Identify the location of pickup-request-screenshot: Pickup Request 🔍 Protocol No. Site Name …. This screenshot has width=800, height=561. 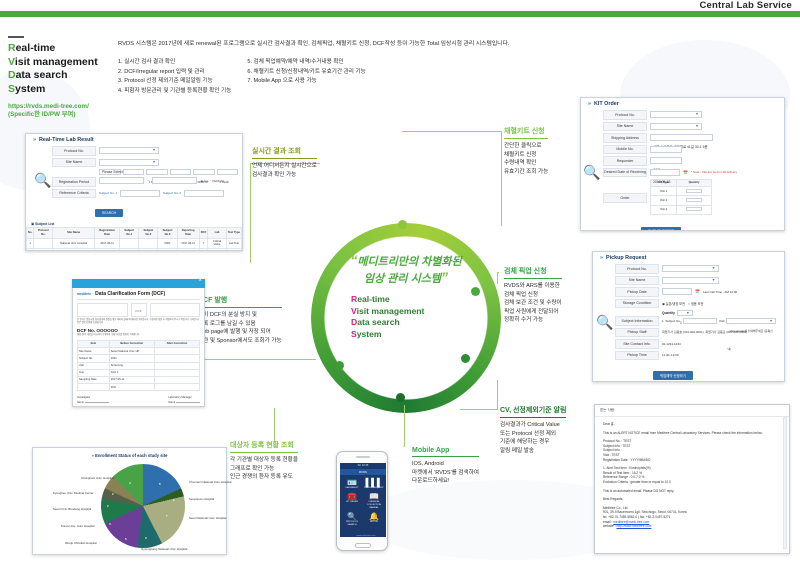
(688, 316).